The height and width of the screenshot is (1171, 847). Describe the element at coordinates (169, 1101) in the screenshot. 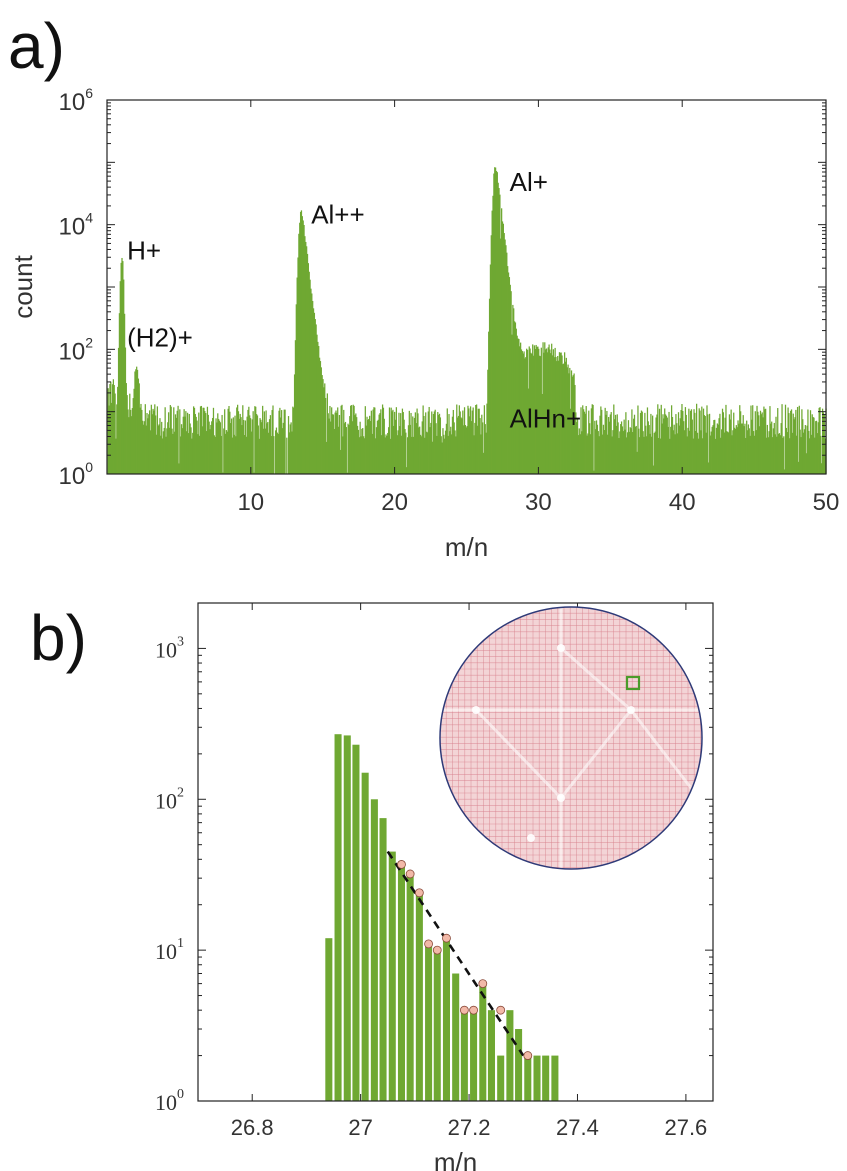

I see `chart-b-ytick-label: 100` at that location.